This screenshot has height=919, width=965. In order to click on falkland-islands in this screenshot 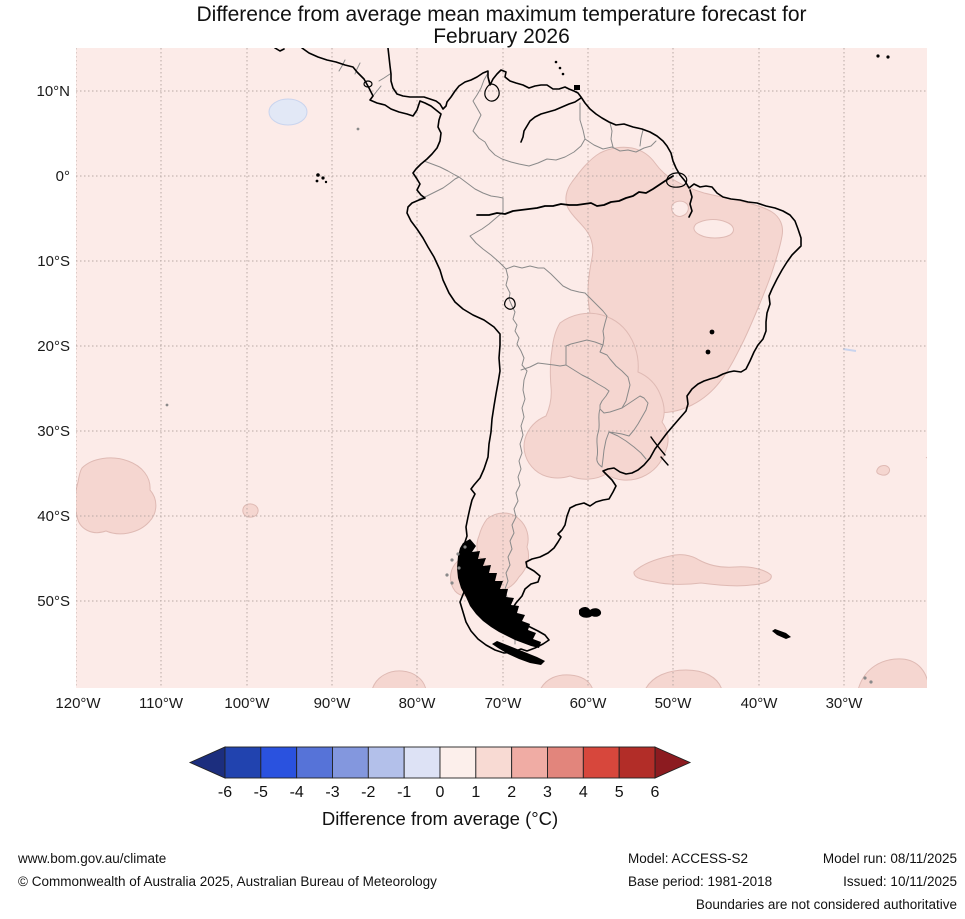, I will do `click(590, 612)`.